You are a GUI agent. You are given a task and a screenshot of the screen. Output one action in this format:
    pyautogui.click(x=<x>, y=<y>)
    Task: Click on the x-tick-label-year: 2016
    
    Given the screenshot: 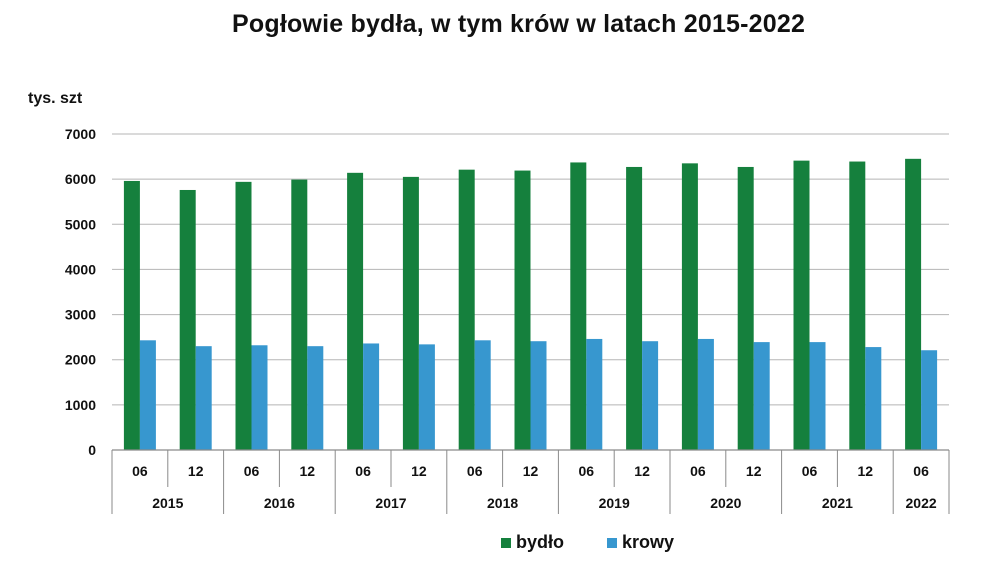 What is the action you would take?
    pyautogui.click(x=279, y=503)
    